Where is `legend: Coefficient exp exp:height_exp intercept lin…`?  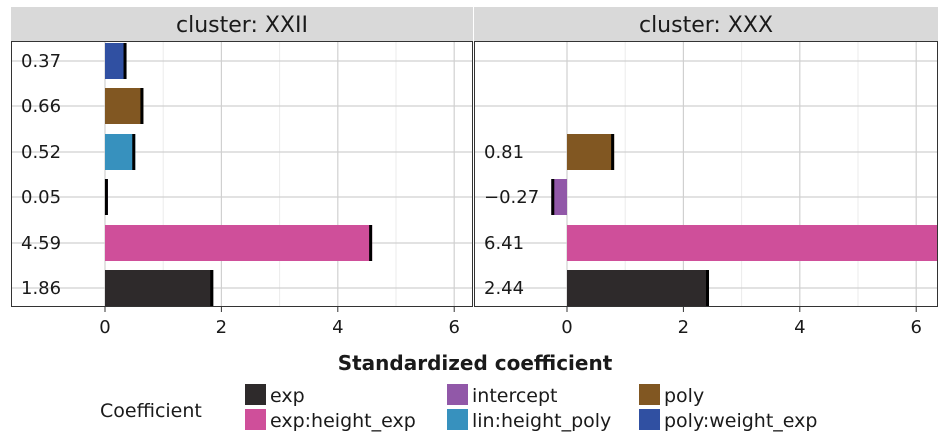 legend: Coefficient exp exp:height_exp intercept lin… is located at coordinates (458, 408).